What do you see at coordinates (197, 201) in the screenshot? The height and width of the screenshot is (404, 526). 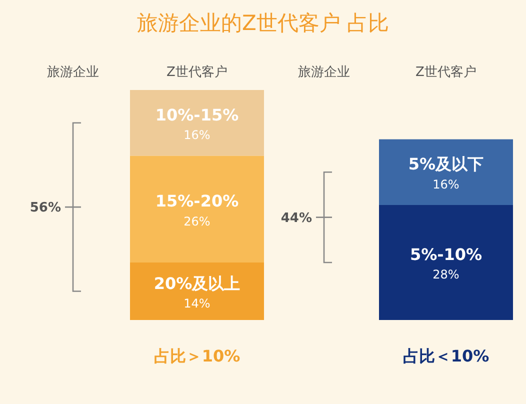 I see `series-label: 15%-20%` at bounding box center [197, 201].